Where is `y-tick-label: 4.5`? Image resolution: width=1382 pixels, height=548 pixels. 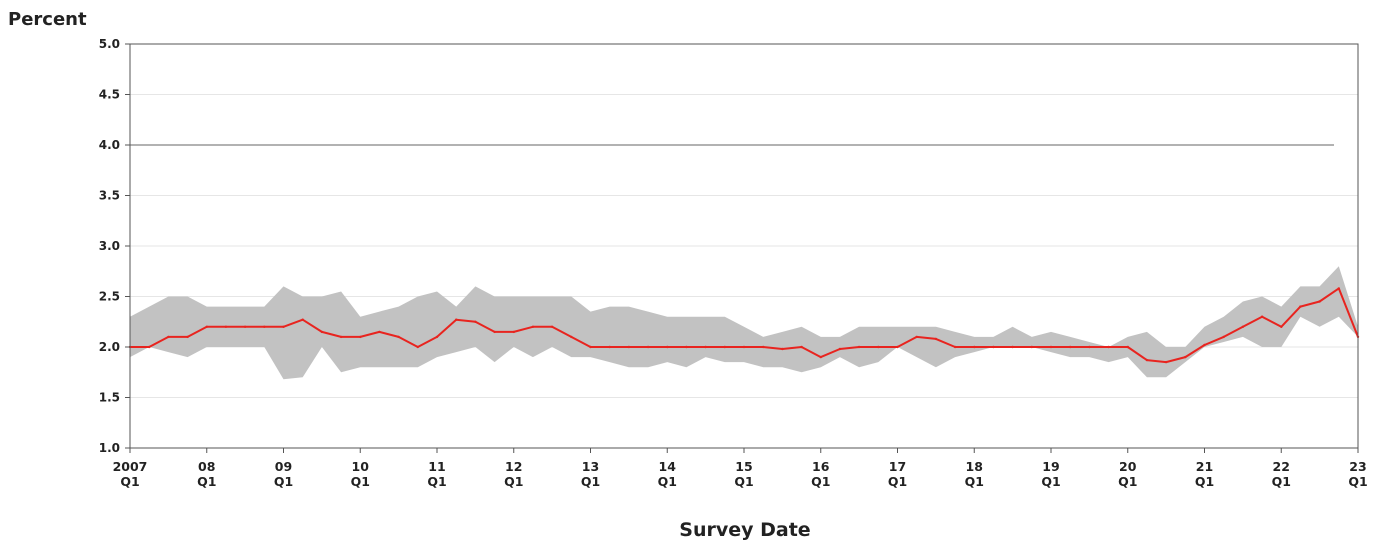 y-tick-label: 4.5 is located at coordinates (109, 95).